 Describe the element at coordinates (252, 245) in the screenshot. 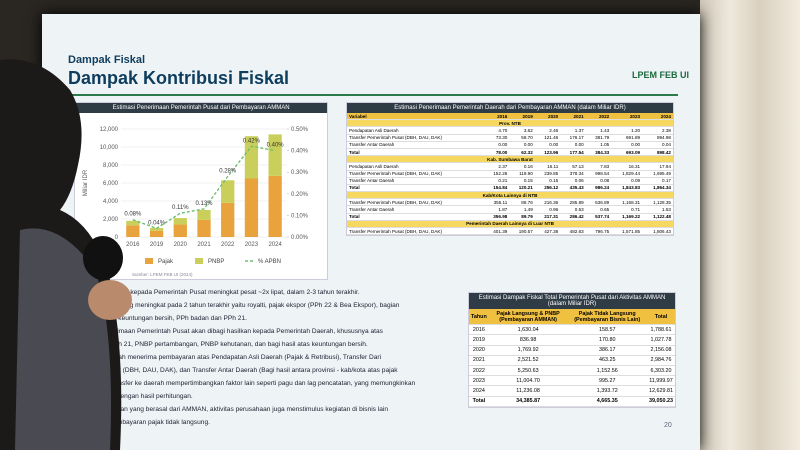

I see `x-tick-label: 2023` at that location.